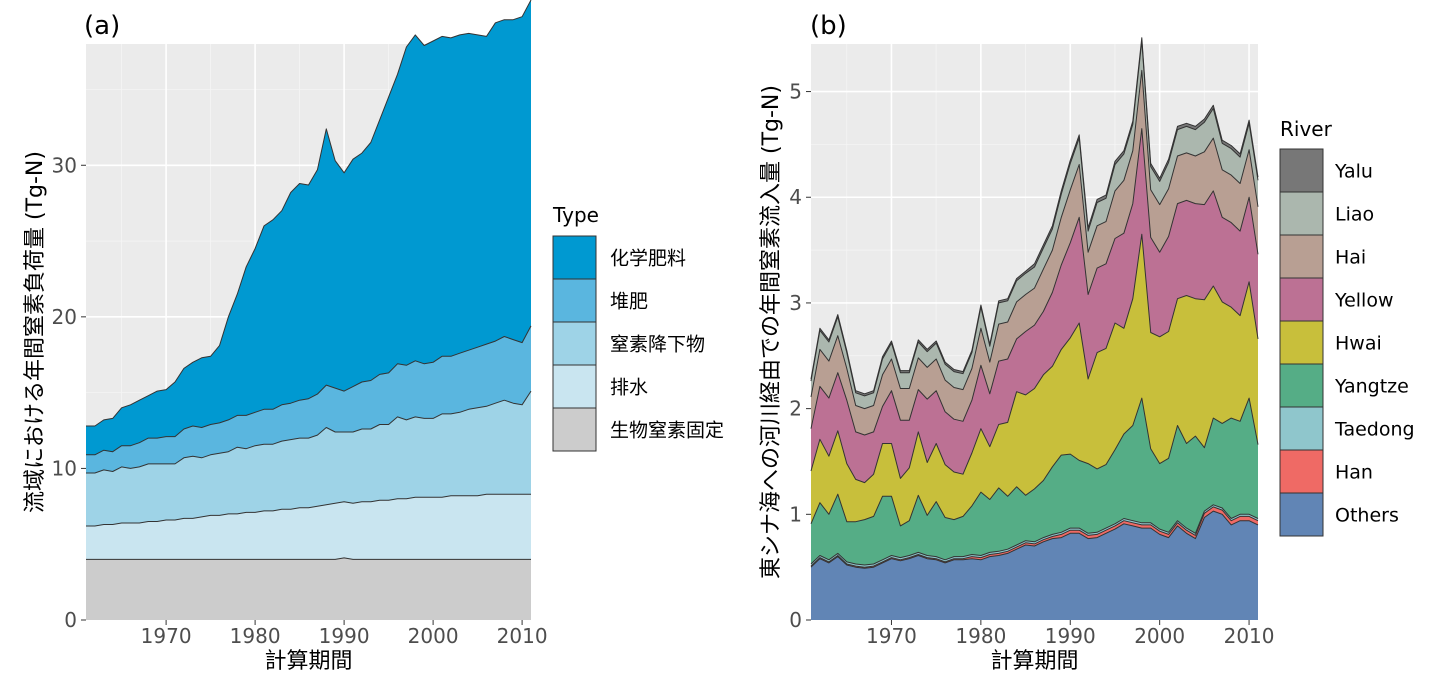 The image size is (1440, 680). What do you see at coordinates (1358, 344) in the screenshot?
I see `legend-label: Hwai` at bounding box center [1358, 344].